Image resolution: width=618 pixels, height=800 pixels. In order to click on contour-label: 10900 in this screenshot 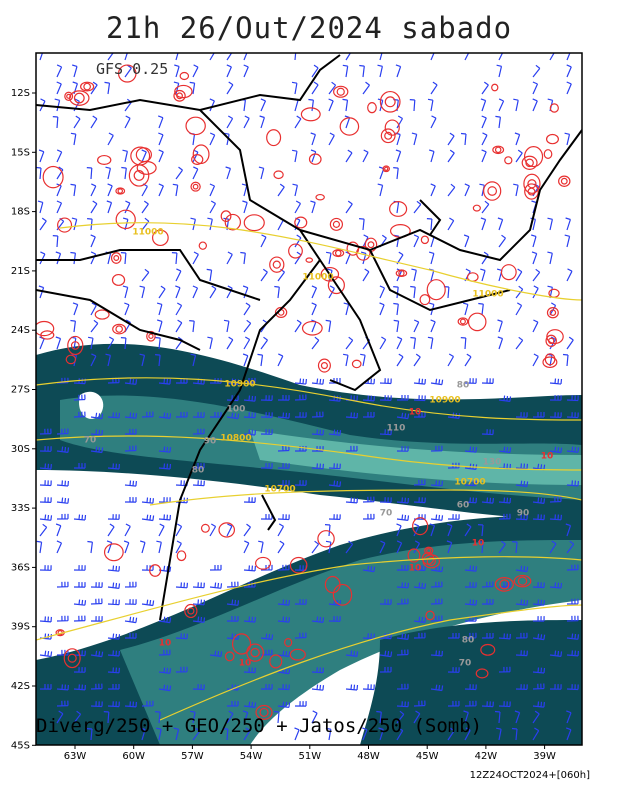, I will do `click(444, 401)`.